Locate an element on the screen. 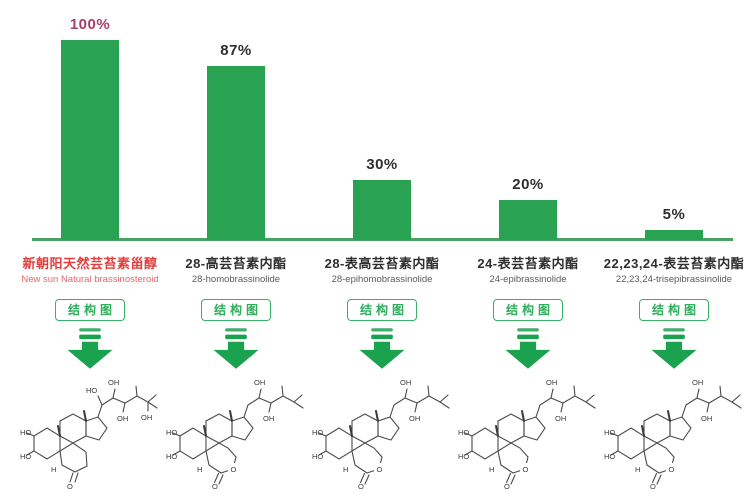  bar-value-label: 100% is located at coordinates (90, 24).